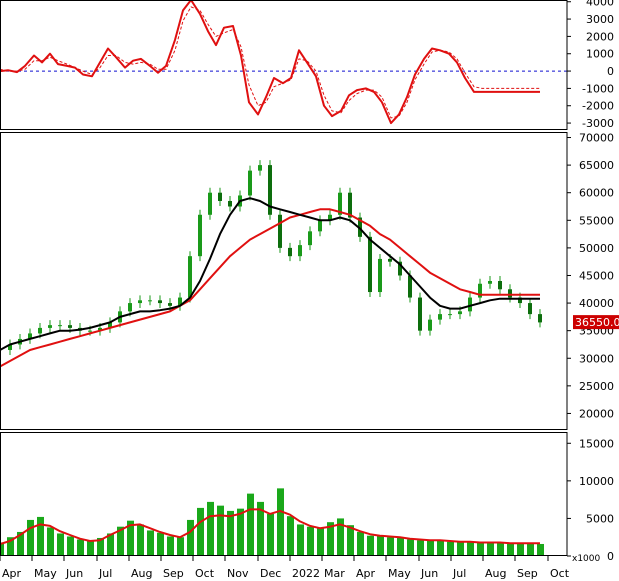  I want to click on y-tick-label: 30000, so click(596, 358).